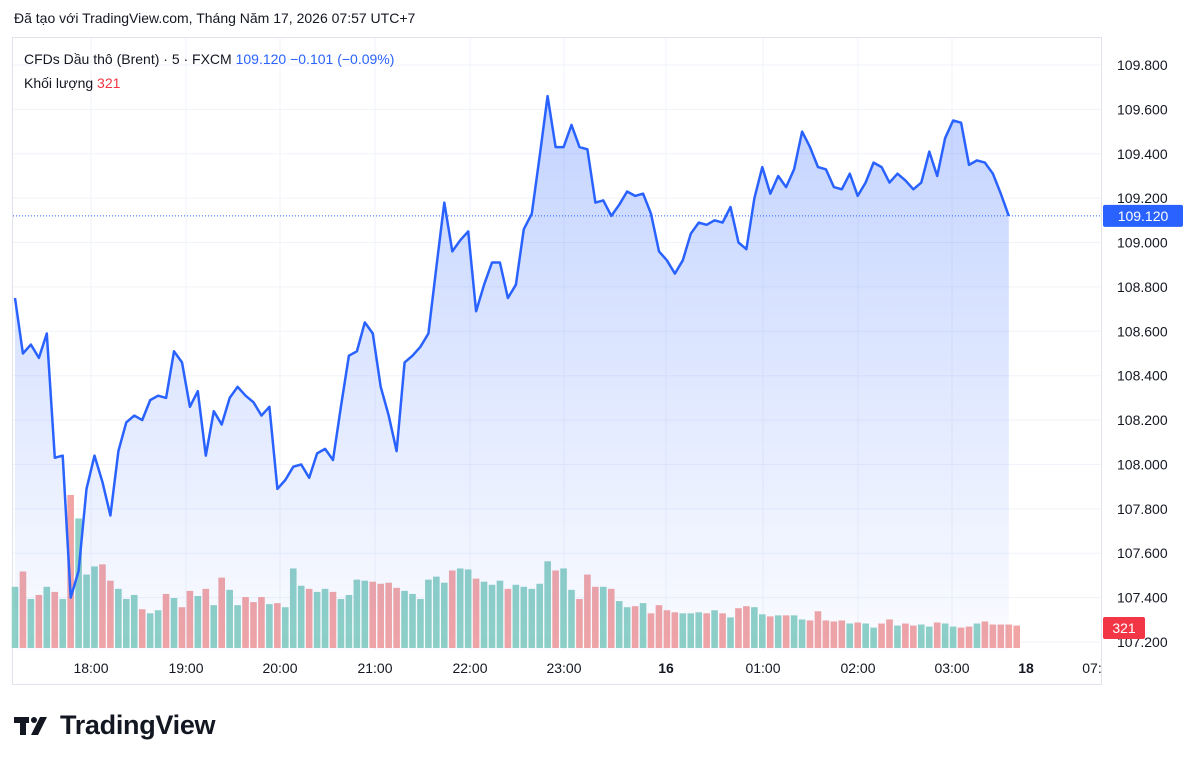 The width and height of the screenshot is (1200, 766). I want to click on volume-tag, so click(1124, 628).